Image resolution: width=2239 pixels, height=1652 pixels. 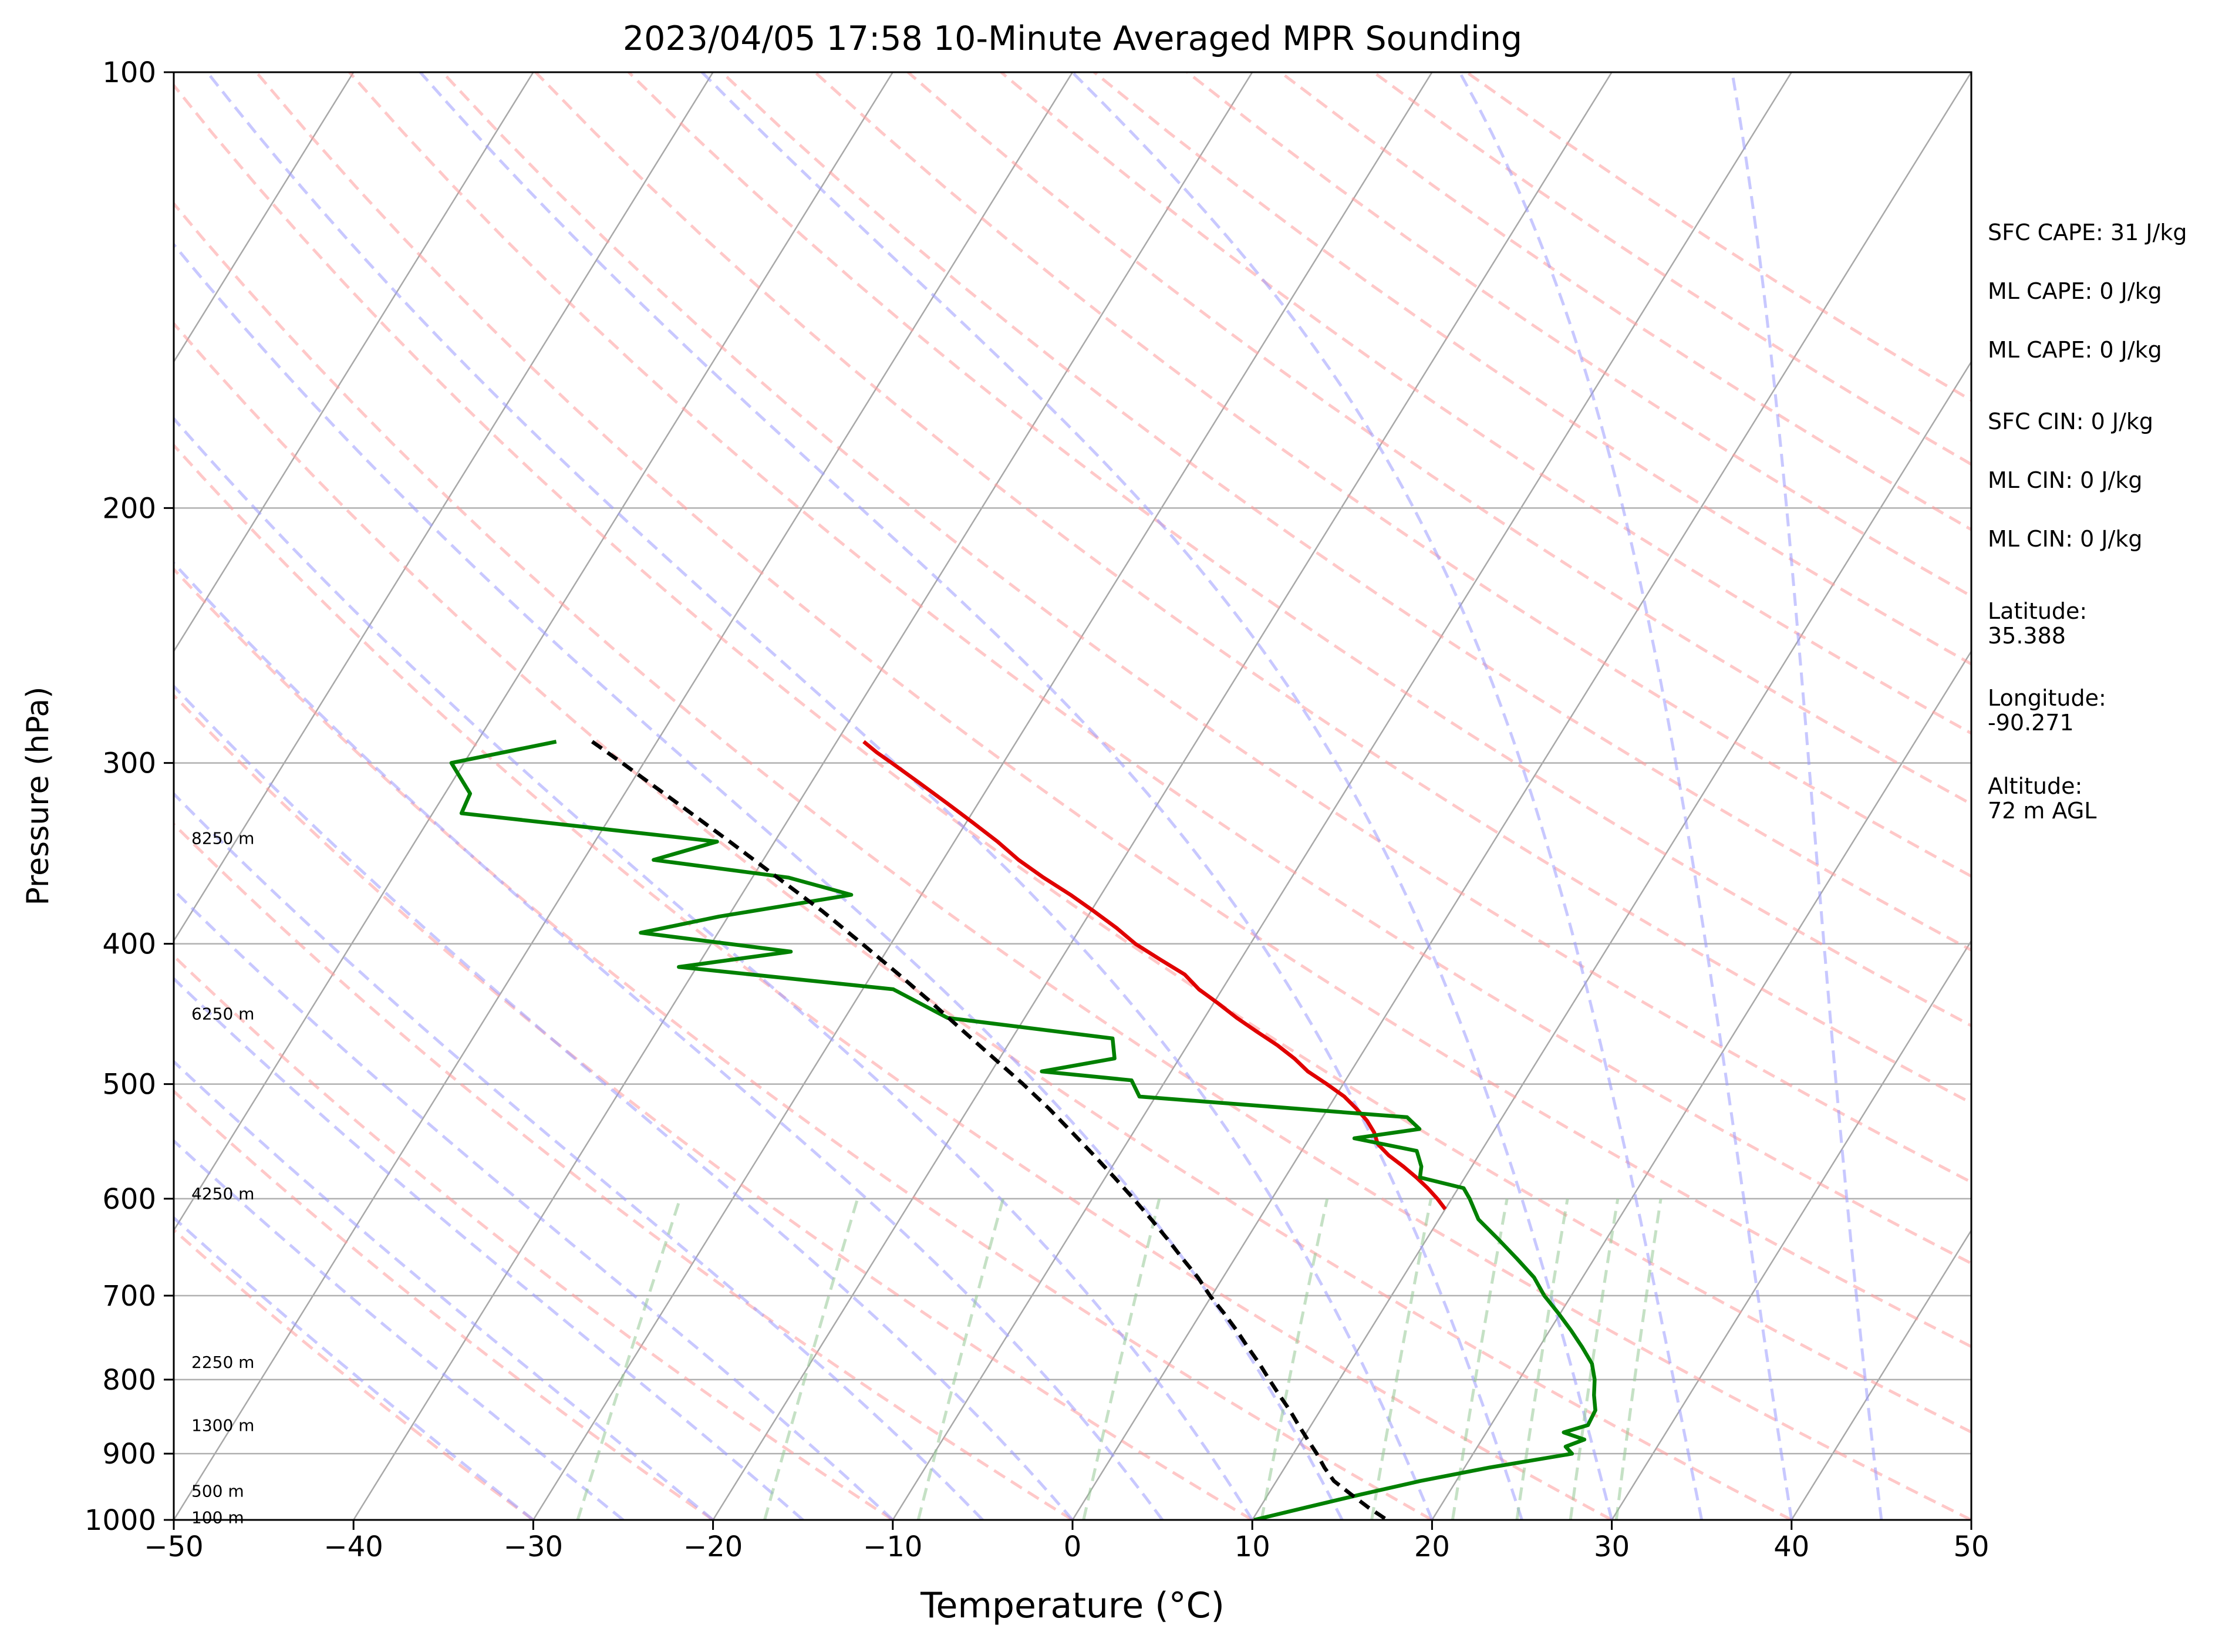 What do you see at coordinates (2075, 350) in the screenshot?
I see `ml-cape-text-2: ML CAPE: 0 J/kg` at bounding box center [2075, 350].